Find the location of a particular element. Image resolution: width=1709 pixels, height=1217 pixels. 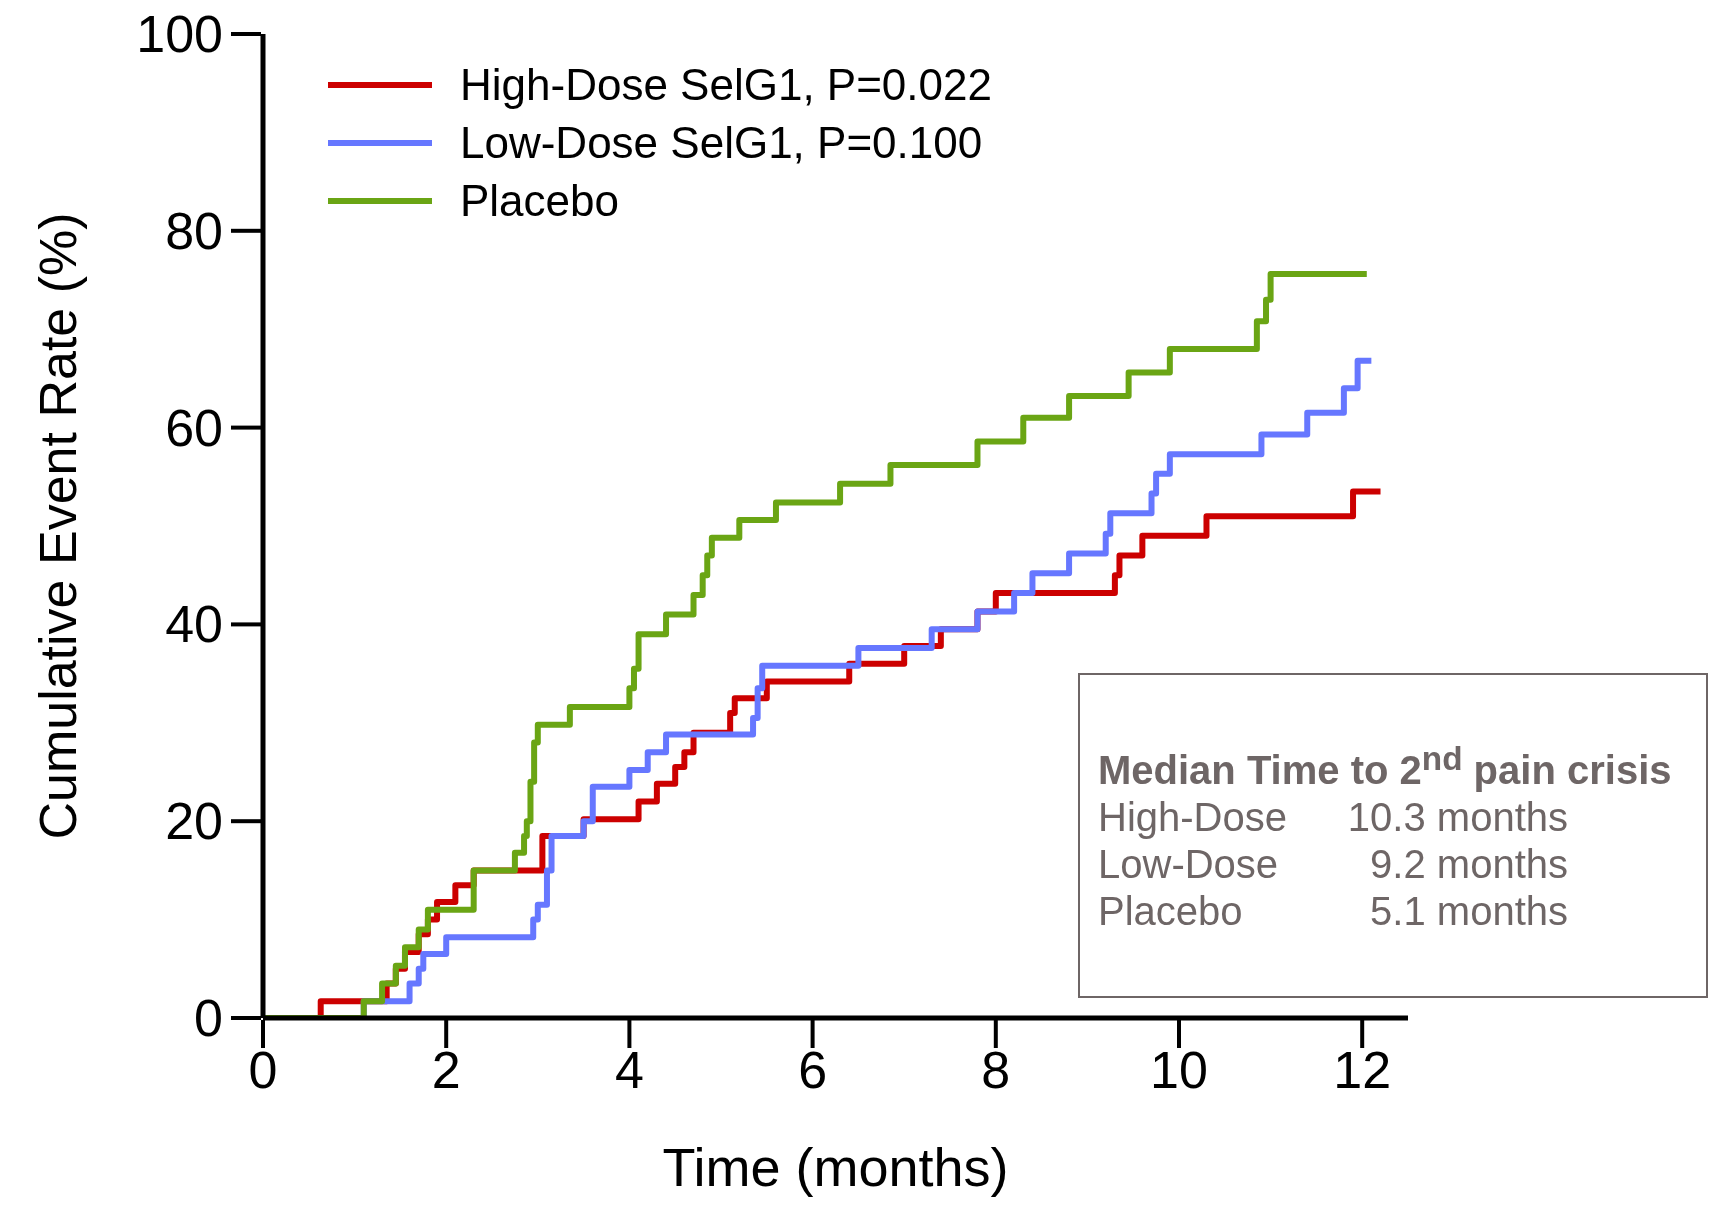

annotation: Placebo is located at coordinates (1171, 912).